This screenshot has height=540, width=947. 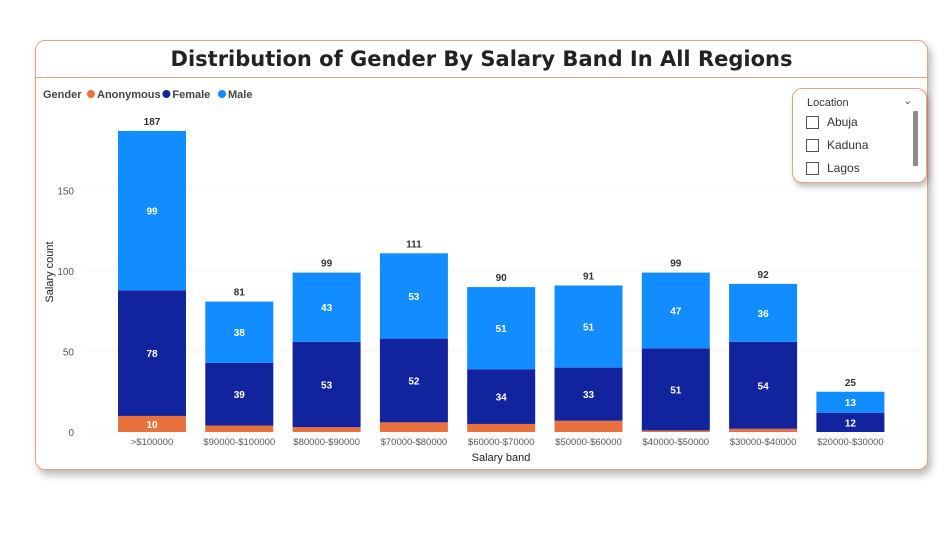 I want to click on data-label: 38, so click(x=240, y=333).